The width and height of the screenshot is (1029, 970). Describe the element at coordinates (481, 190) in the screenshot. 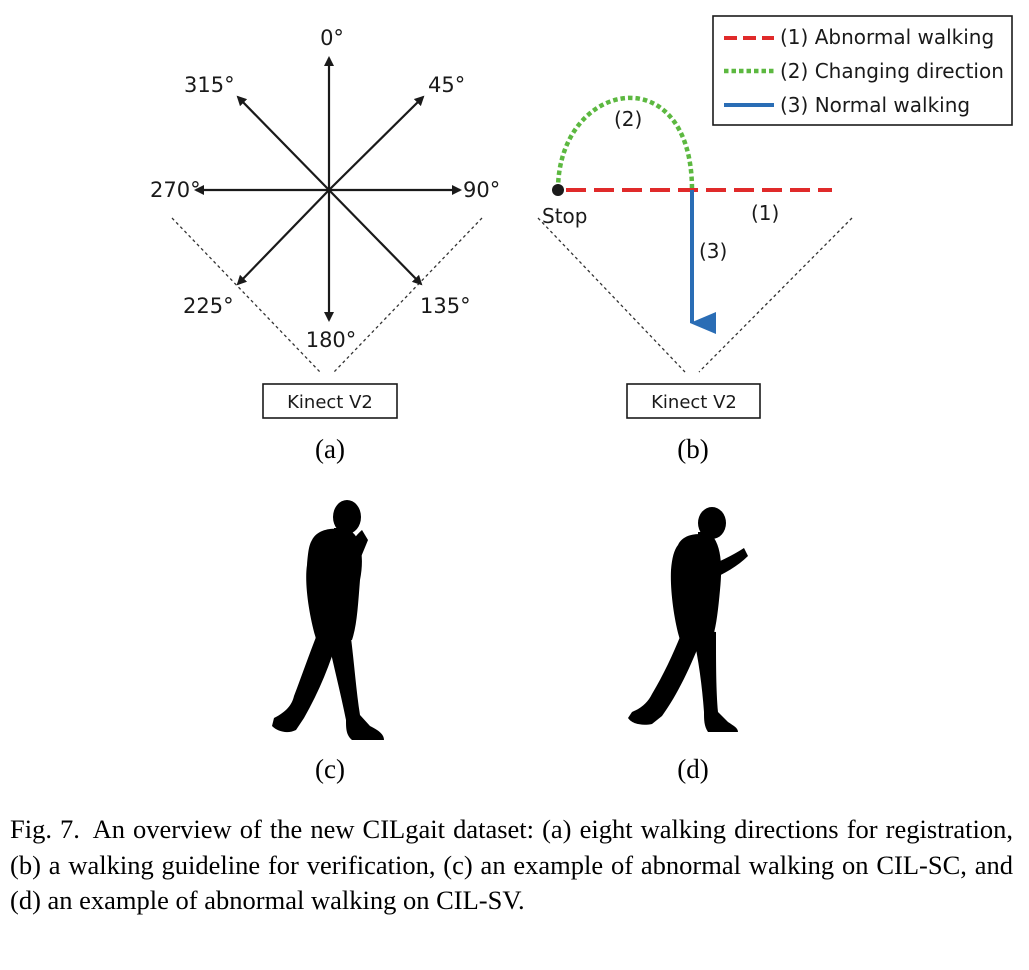

I see `label-90: 90°` at that location.